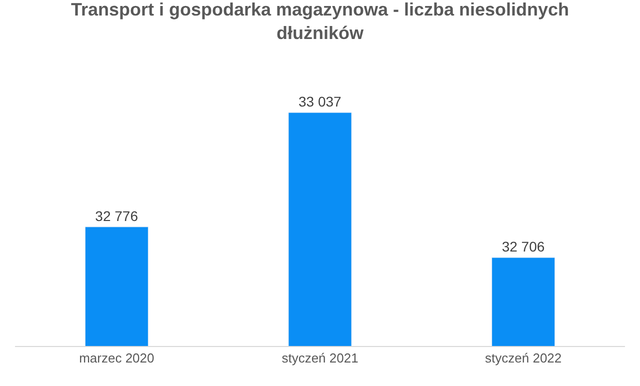  Describe the element at coordinates (116, 216) in the screenshot. I see `data-label: 32 776` at that location.